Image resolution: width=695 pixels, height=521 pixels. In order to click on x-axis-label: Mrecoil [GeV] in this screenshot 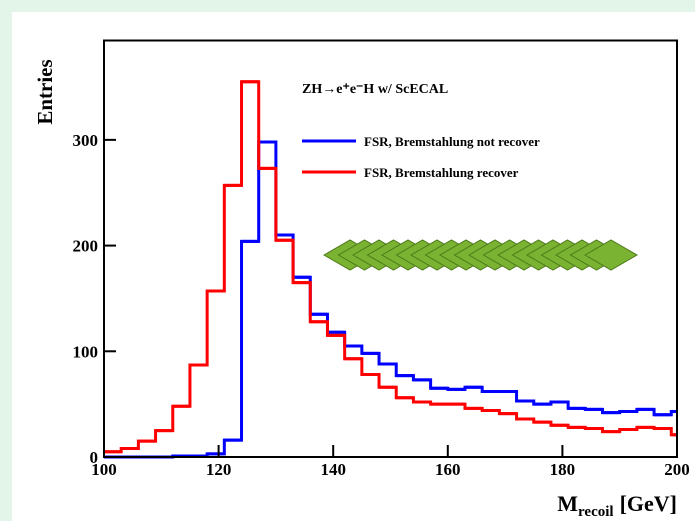, I will do `click(617, 505)`.